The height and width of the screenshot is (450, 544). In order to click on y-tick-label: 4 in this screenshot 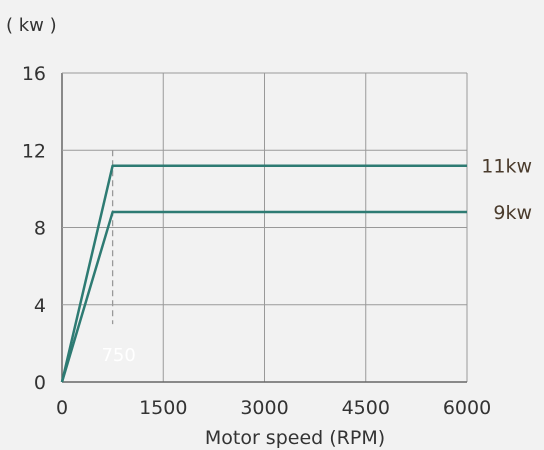, I will do `click(40, 306)`.